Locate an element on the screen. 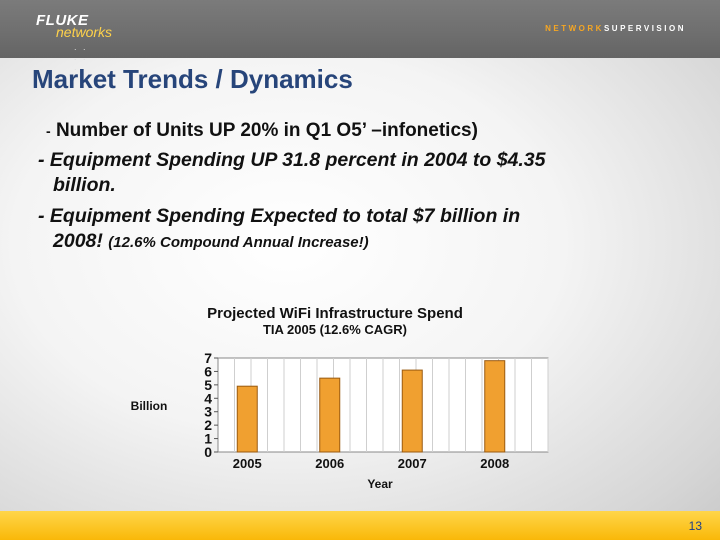 The height and width of the screenshot is (540, 720). y-tick-label: 1 is located at coordinates (208, 439).